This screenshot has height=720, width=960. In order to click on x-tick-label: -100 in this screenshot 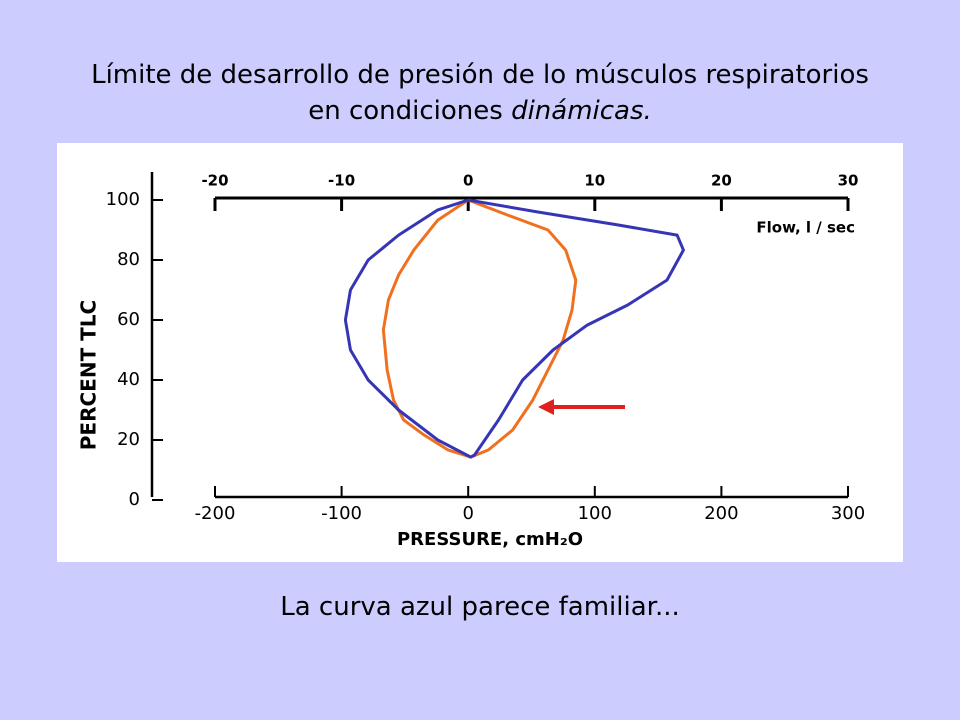, I will do `click(341, 513)`.